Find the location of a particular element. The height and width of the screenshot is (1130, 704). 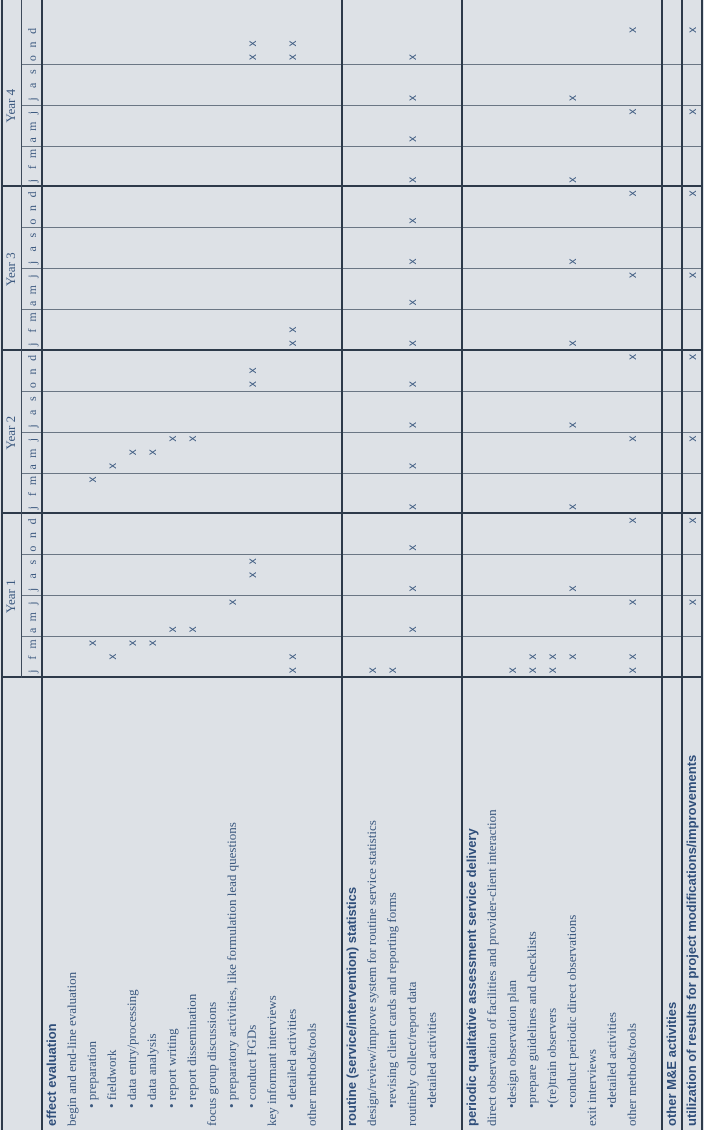

activity-label: • report dissemination is located at coordinates (191, 1050).